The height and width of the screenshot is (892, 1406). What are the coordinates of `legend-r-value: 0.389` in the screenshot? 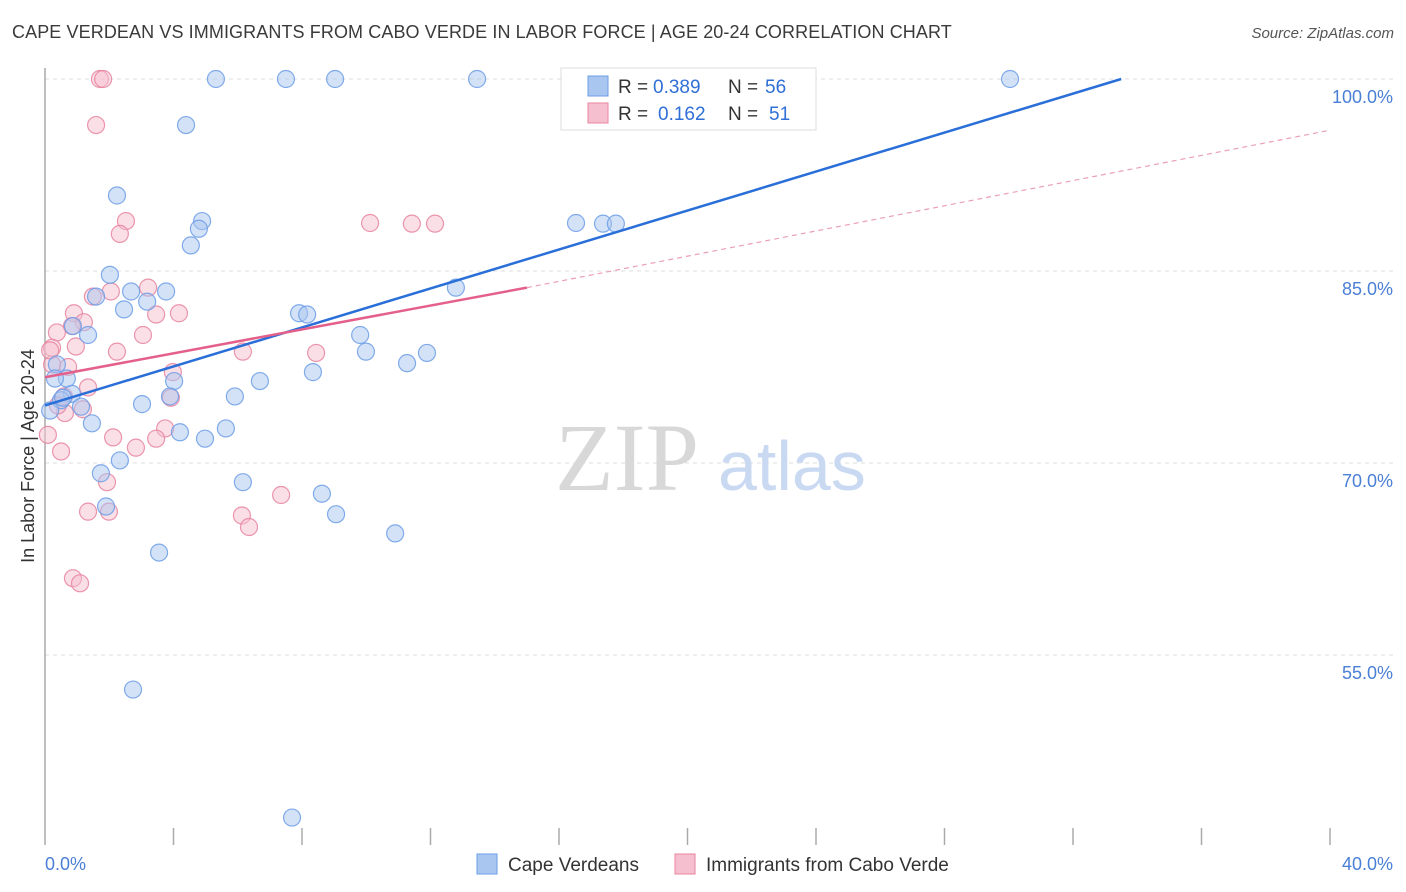 It's located at (677, 87).